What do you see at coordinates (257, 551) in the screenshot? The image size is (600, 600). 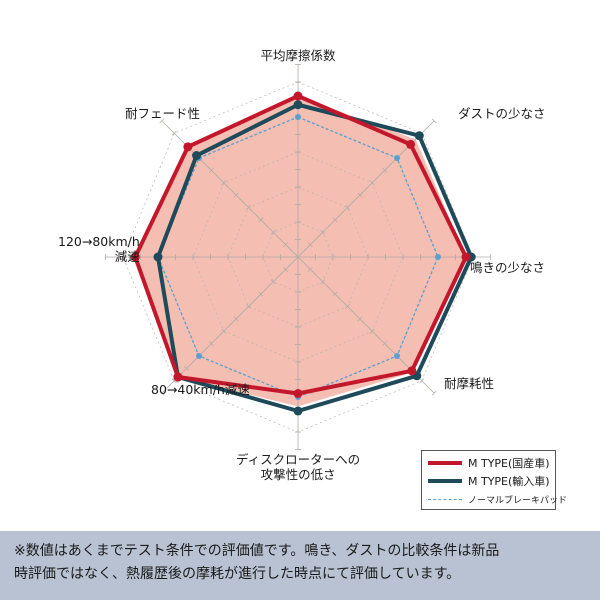 I see `footnote-line-1: ※数値はあくまでテスト条件での評価値です。鳴き、ダストの比較条件は新品` at bounding box center [257, 551].